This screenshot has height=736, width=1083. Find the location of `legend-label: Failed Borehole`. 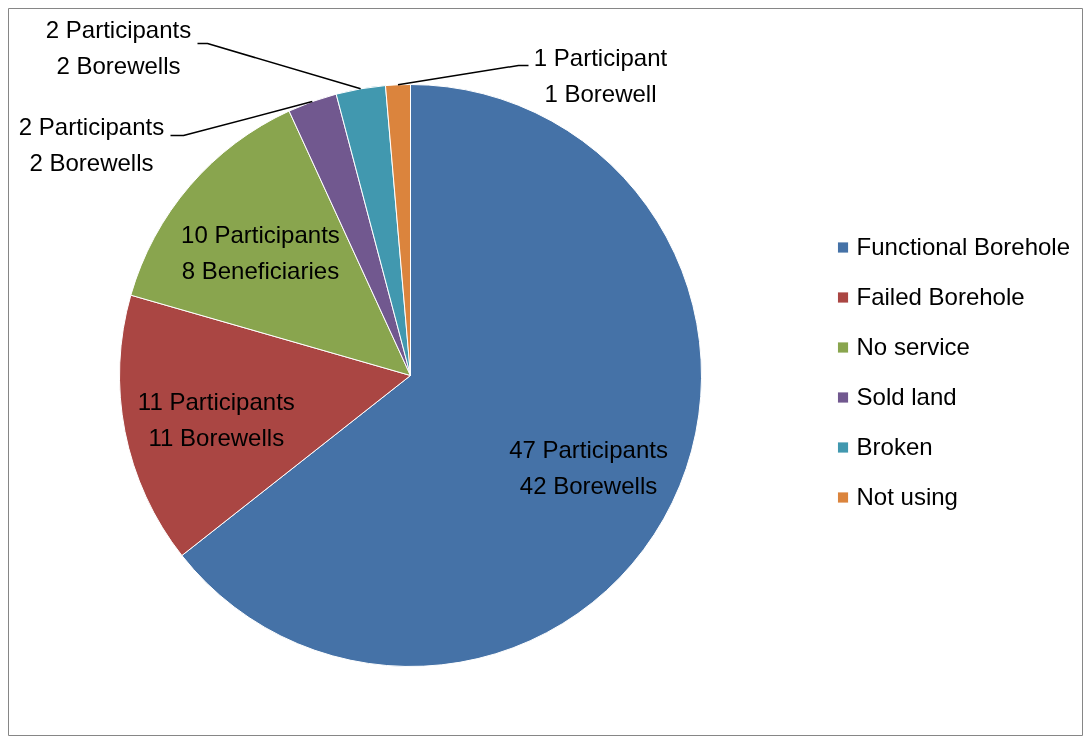

legend-label: Failed Borehole is located at coordinates (940, 297).